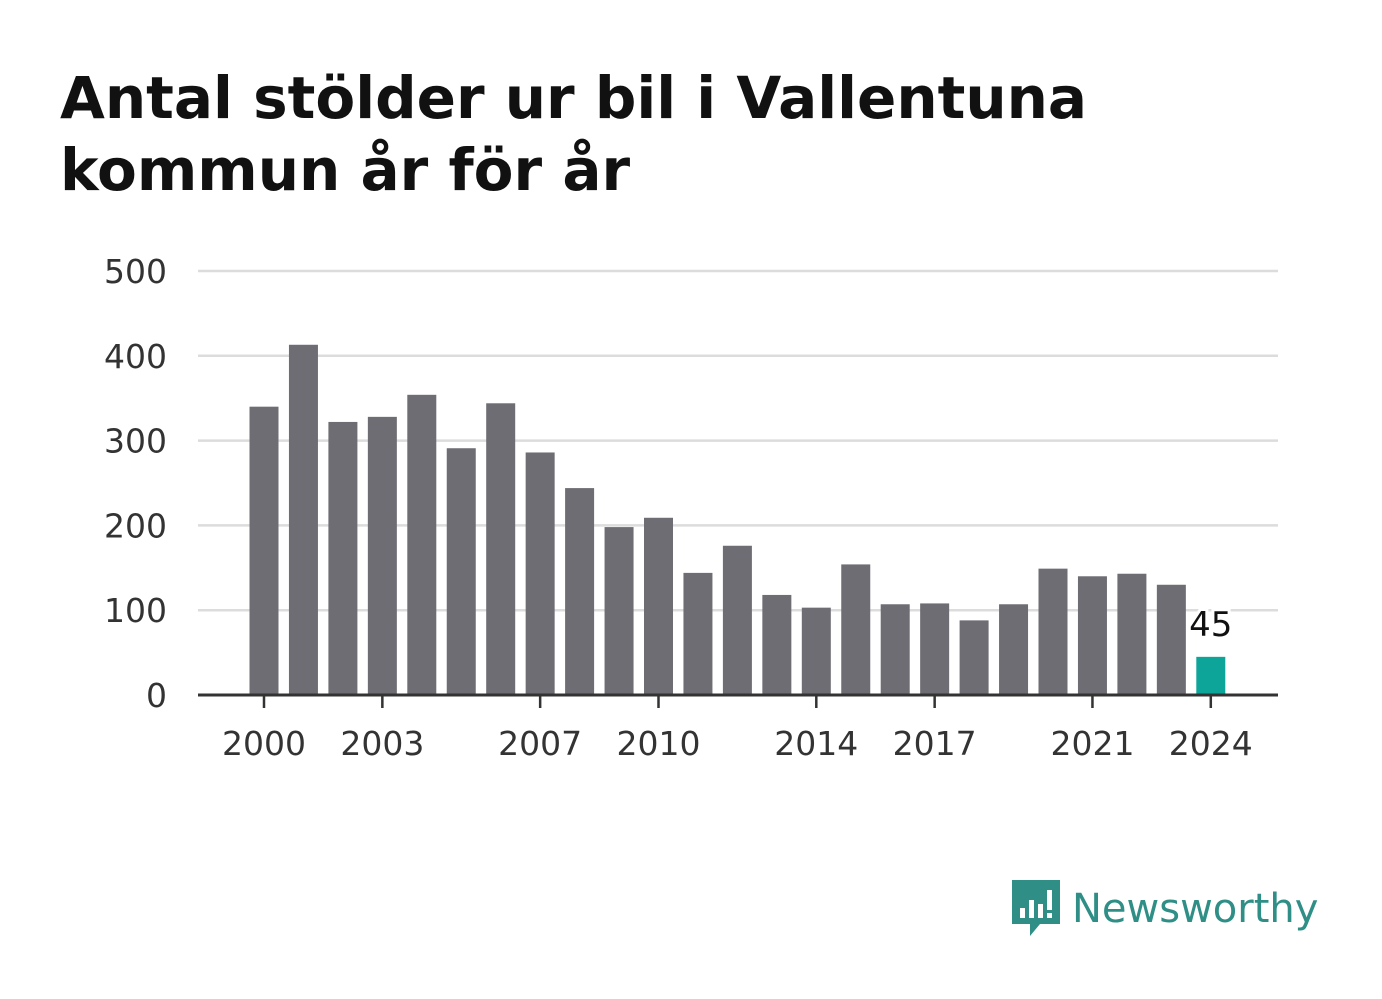 Image resolution: width=1382 pixels, height=999 pixels. What do you see at coordinates (658, 606) in the screenshot?
I see `bar-2010` at bounding box center [658, 606].